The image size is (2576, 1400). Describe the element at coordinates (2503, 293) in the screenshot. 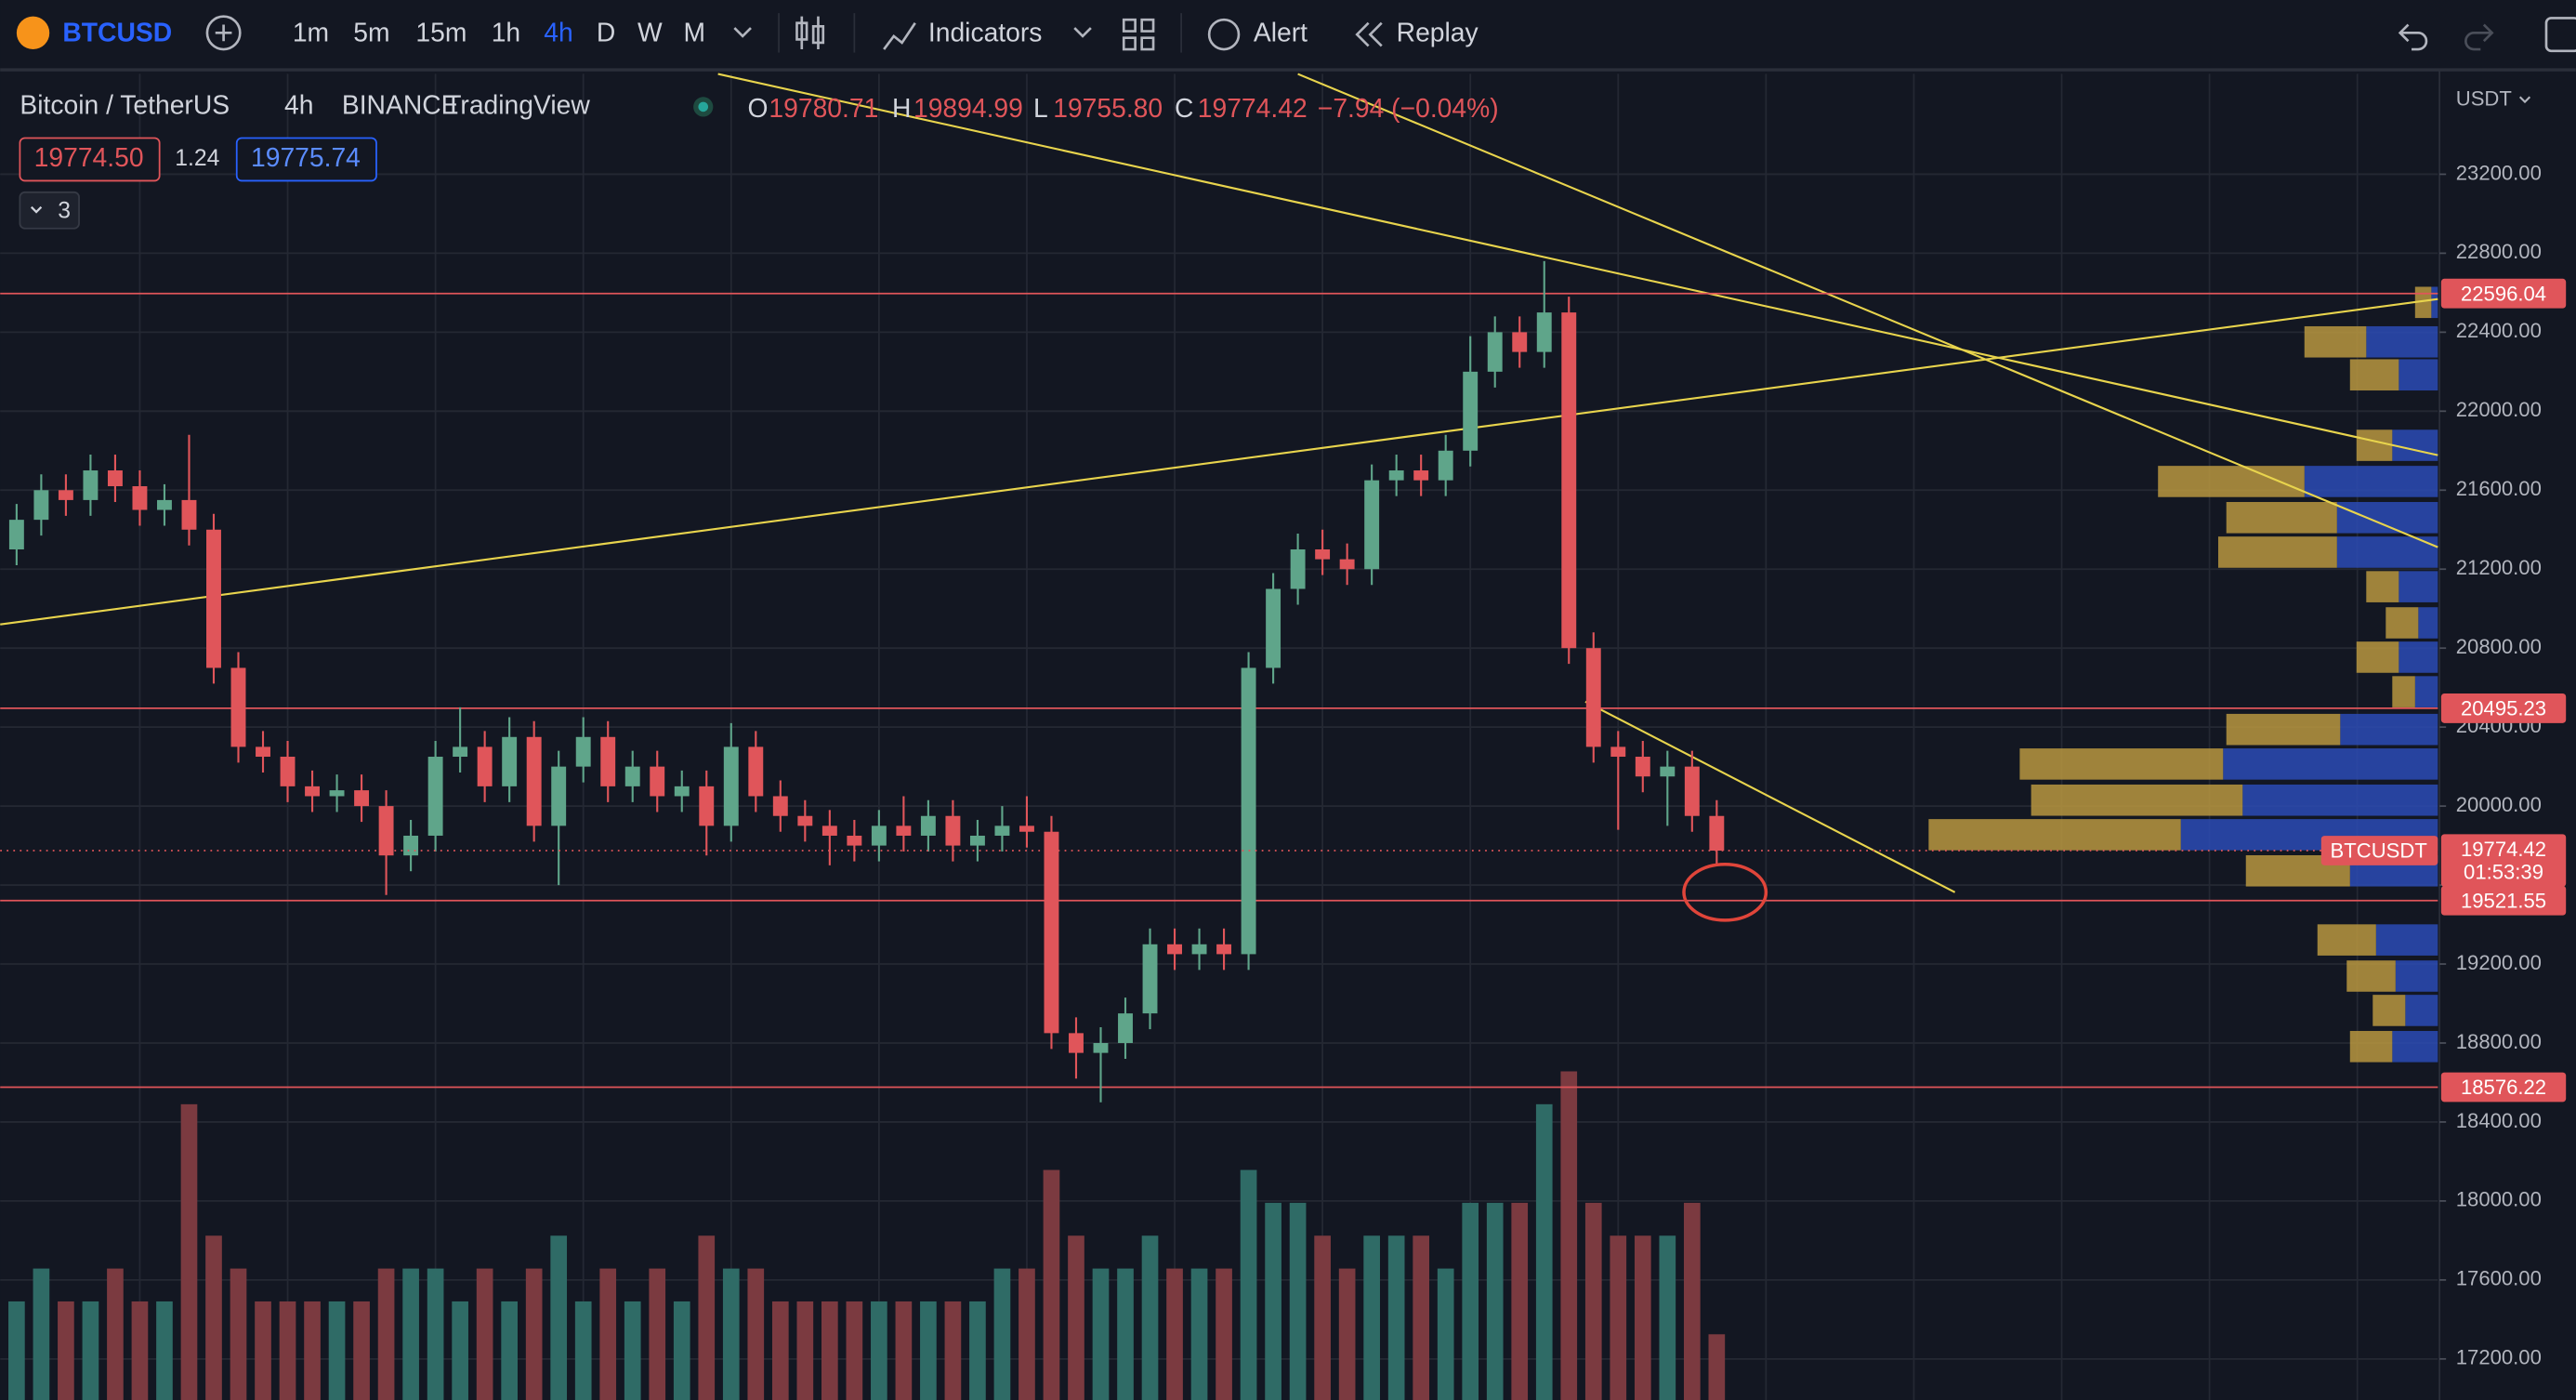

I see `level-label: 22596.04` at that location.